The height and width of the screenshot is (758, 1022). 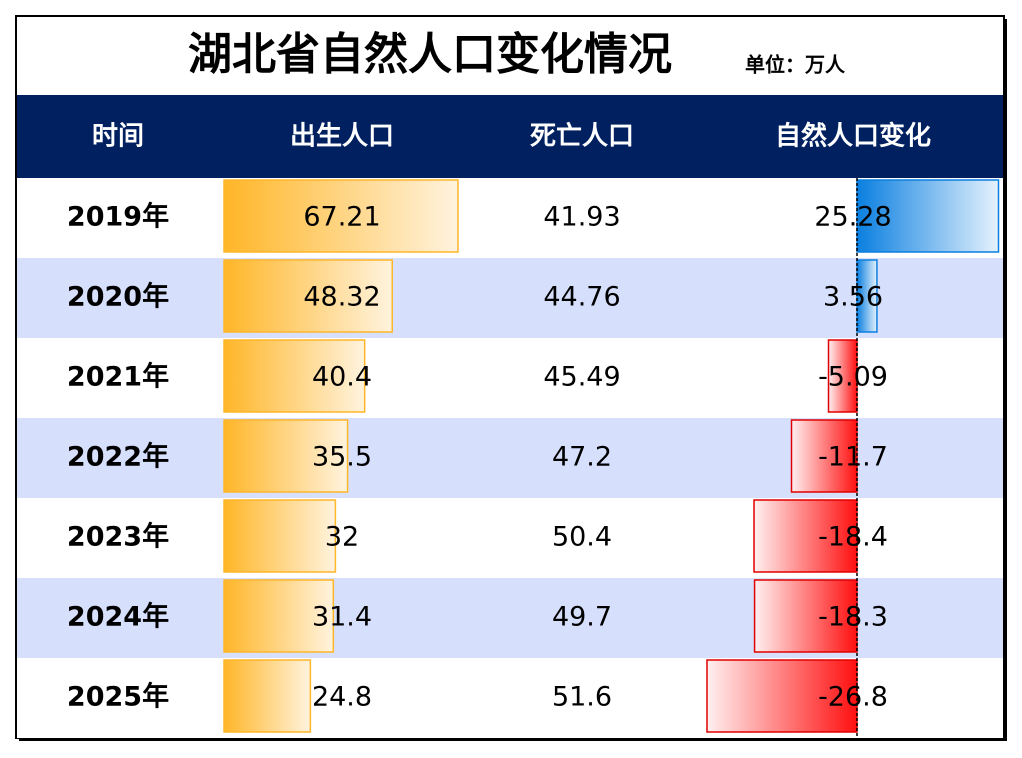 I want to click on header-bg, so click(x=510, y=136).